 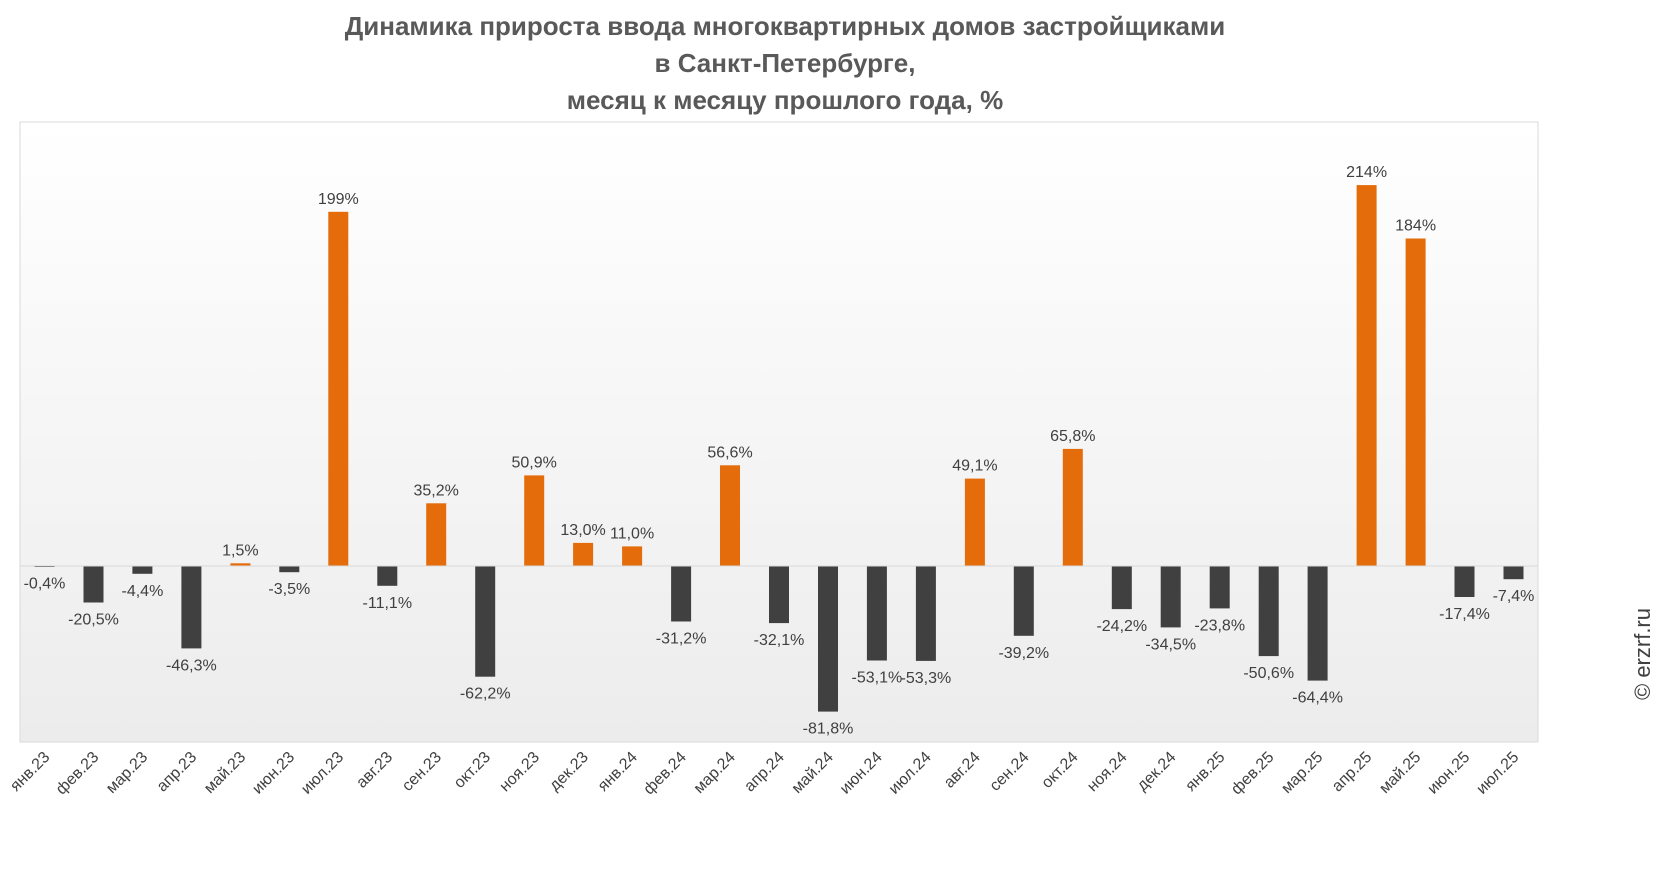 What do you see at coordinates (191, 665) in the screenshot?
I see `value-label-апр.23: -46,3%` at bounding box center [191, 665].